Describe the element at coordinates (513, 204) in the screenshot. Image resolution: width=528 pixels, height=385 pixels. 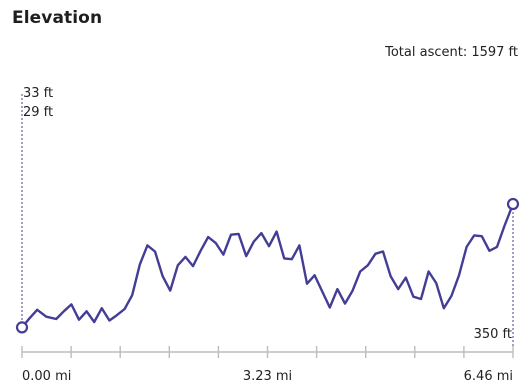
I see `end-marker` at that location.